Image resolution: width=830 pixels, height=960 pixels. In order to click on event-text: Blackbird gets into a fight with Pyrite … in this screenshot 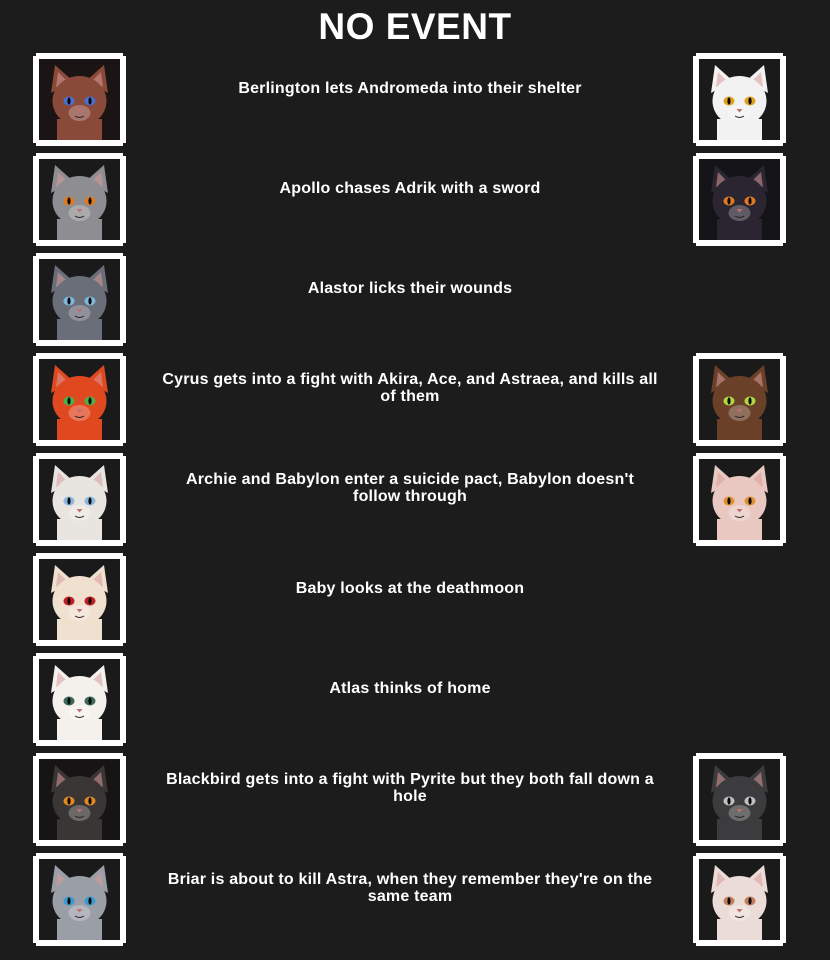, I will do `click(410, 788)`.